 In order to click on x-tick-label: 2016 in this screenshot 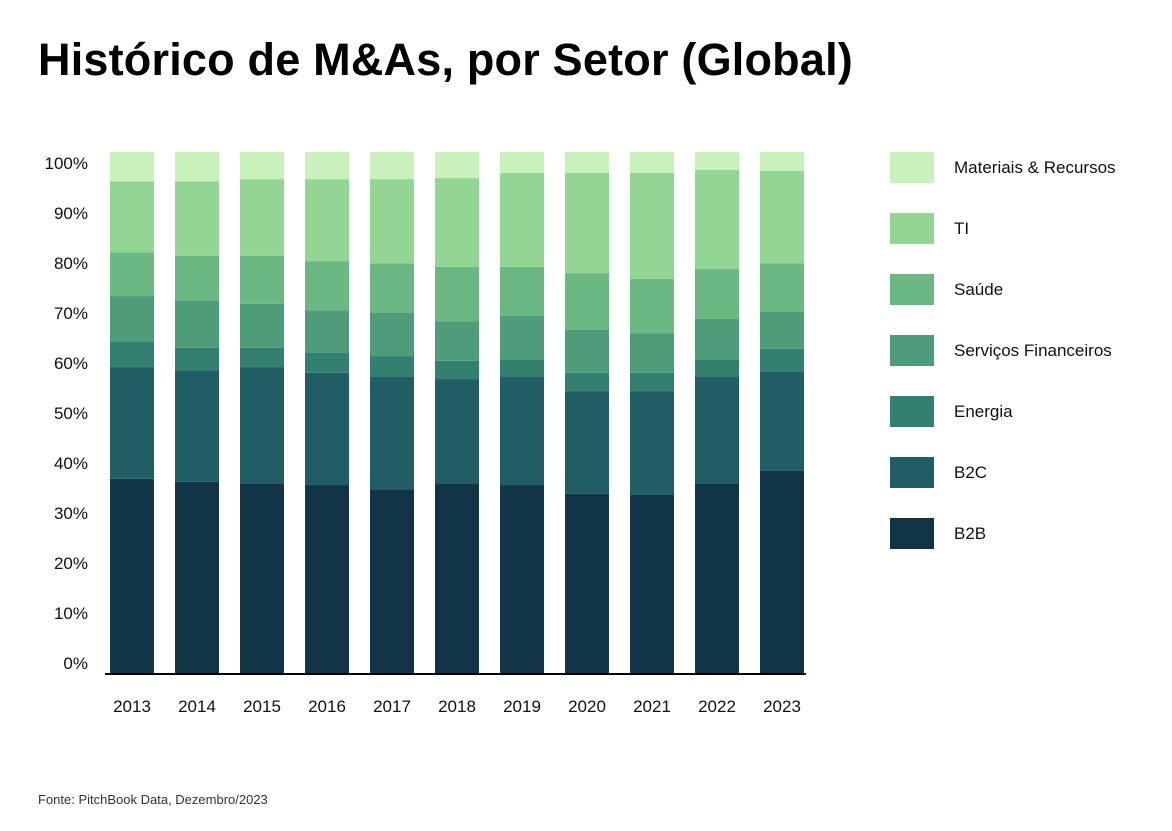, I will do `click(327, 706)`.